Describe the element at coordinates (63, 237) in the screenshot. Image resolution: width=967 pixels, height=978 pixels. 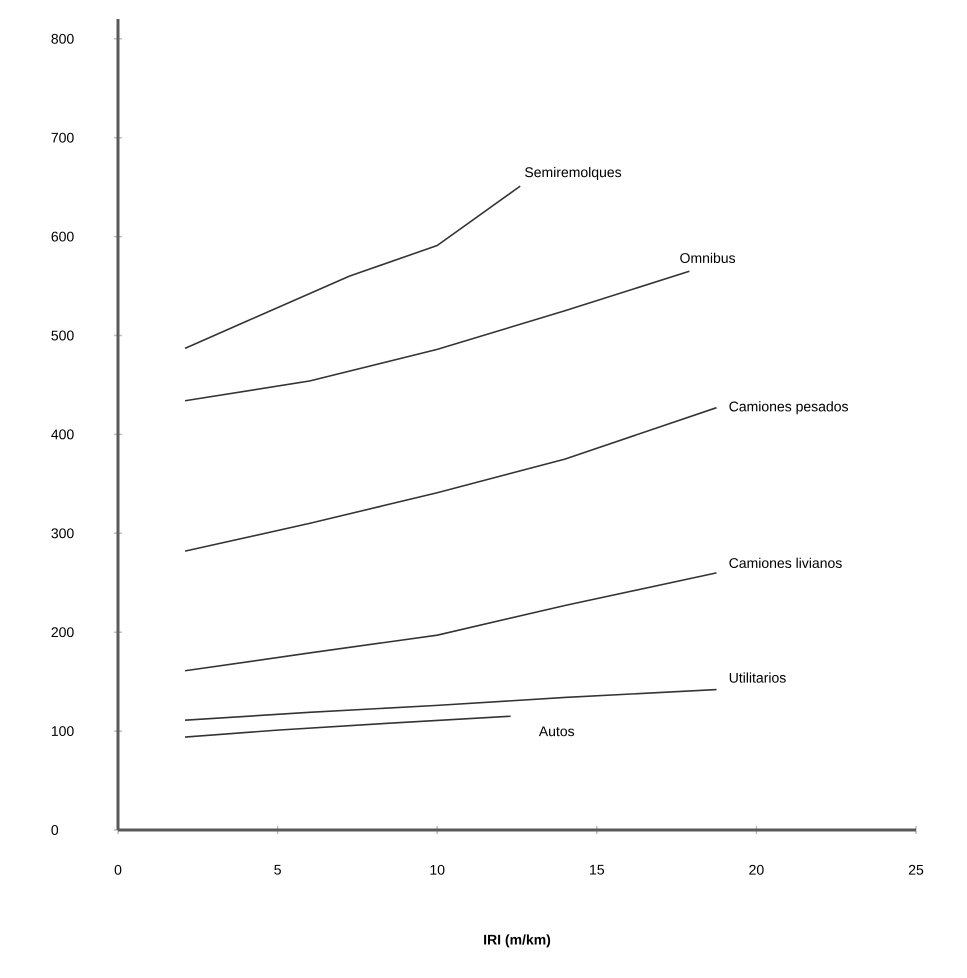
I see `y-tick-label: 600` at that location.